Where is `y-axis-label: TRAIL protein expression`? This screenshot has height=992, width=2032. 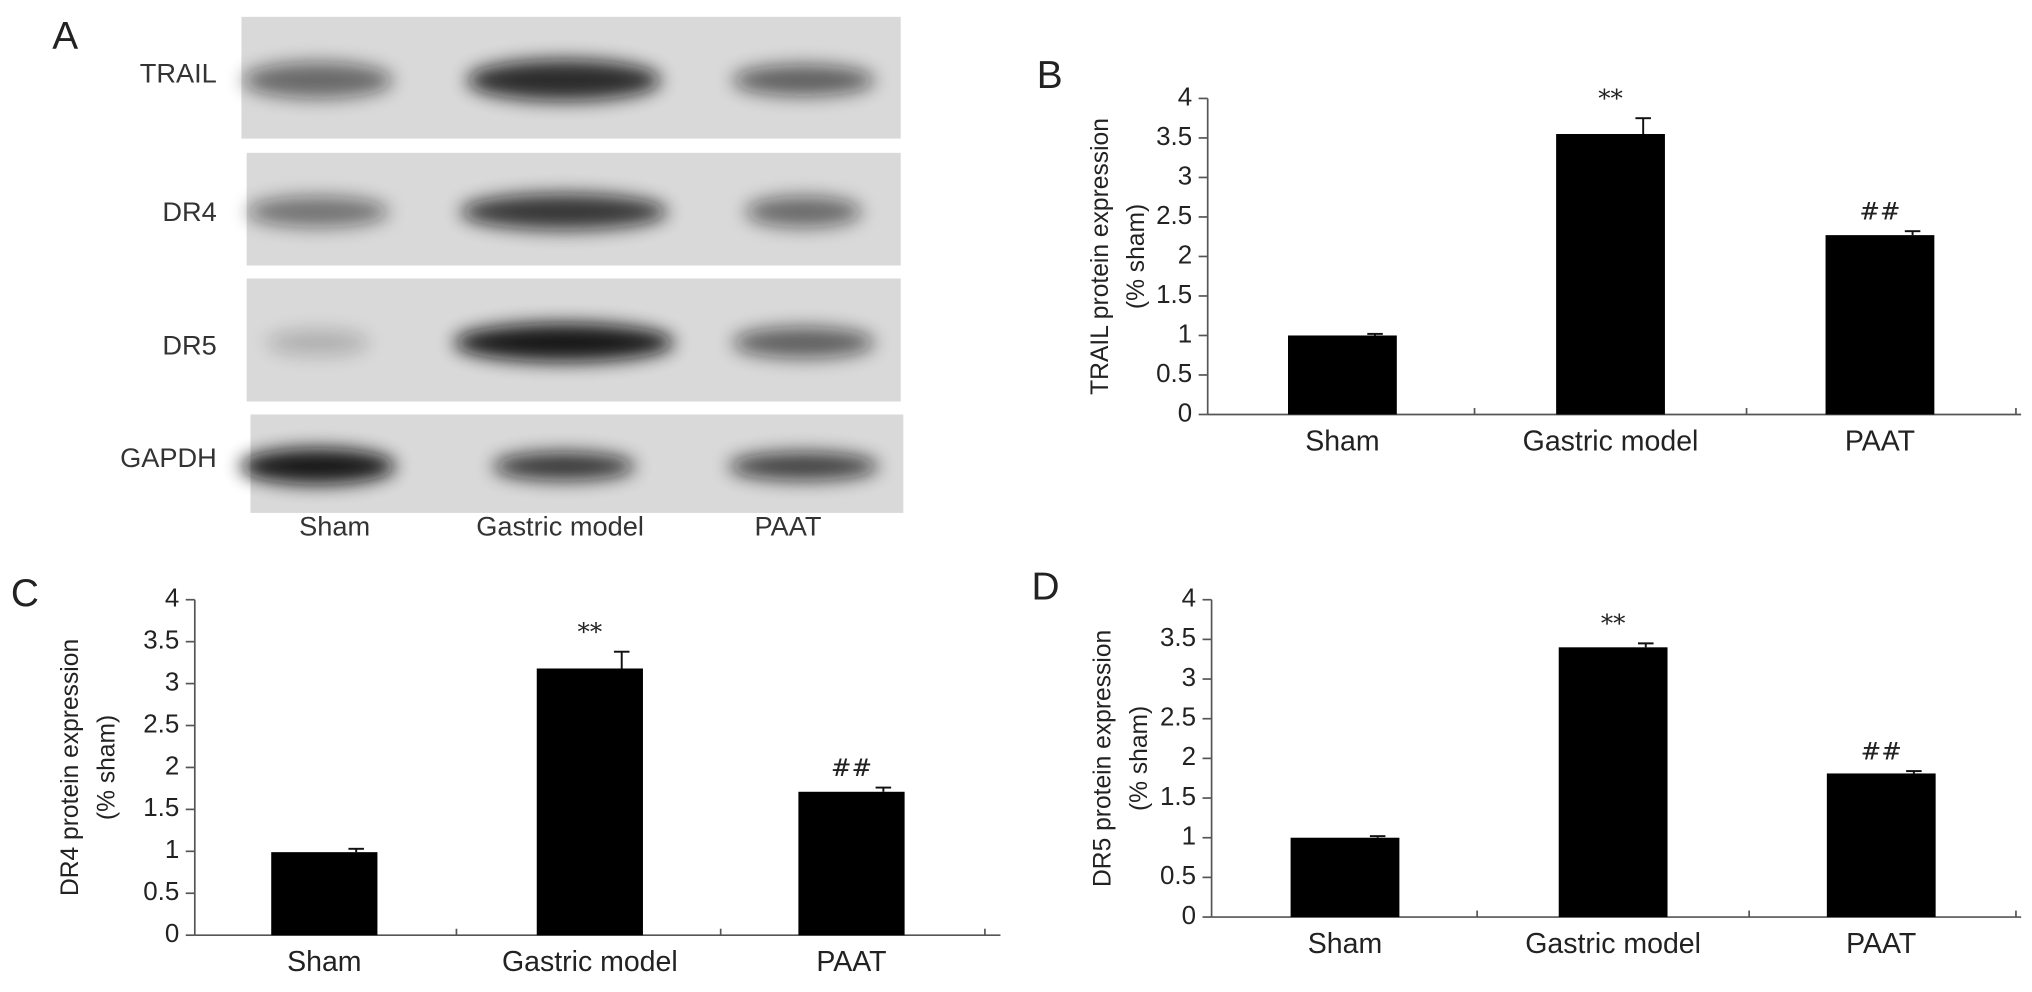
y-axis-label: TRAIL protein expression is located at coordinates (1100, 256).